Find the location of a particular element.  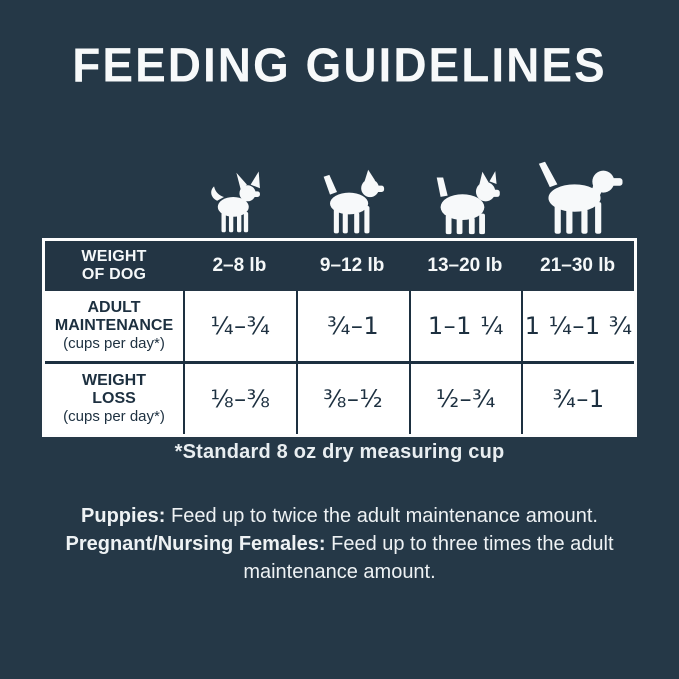

dog-size-icons-row is located at coordinates (408, 196).